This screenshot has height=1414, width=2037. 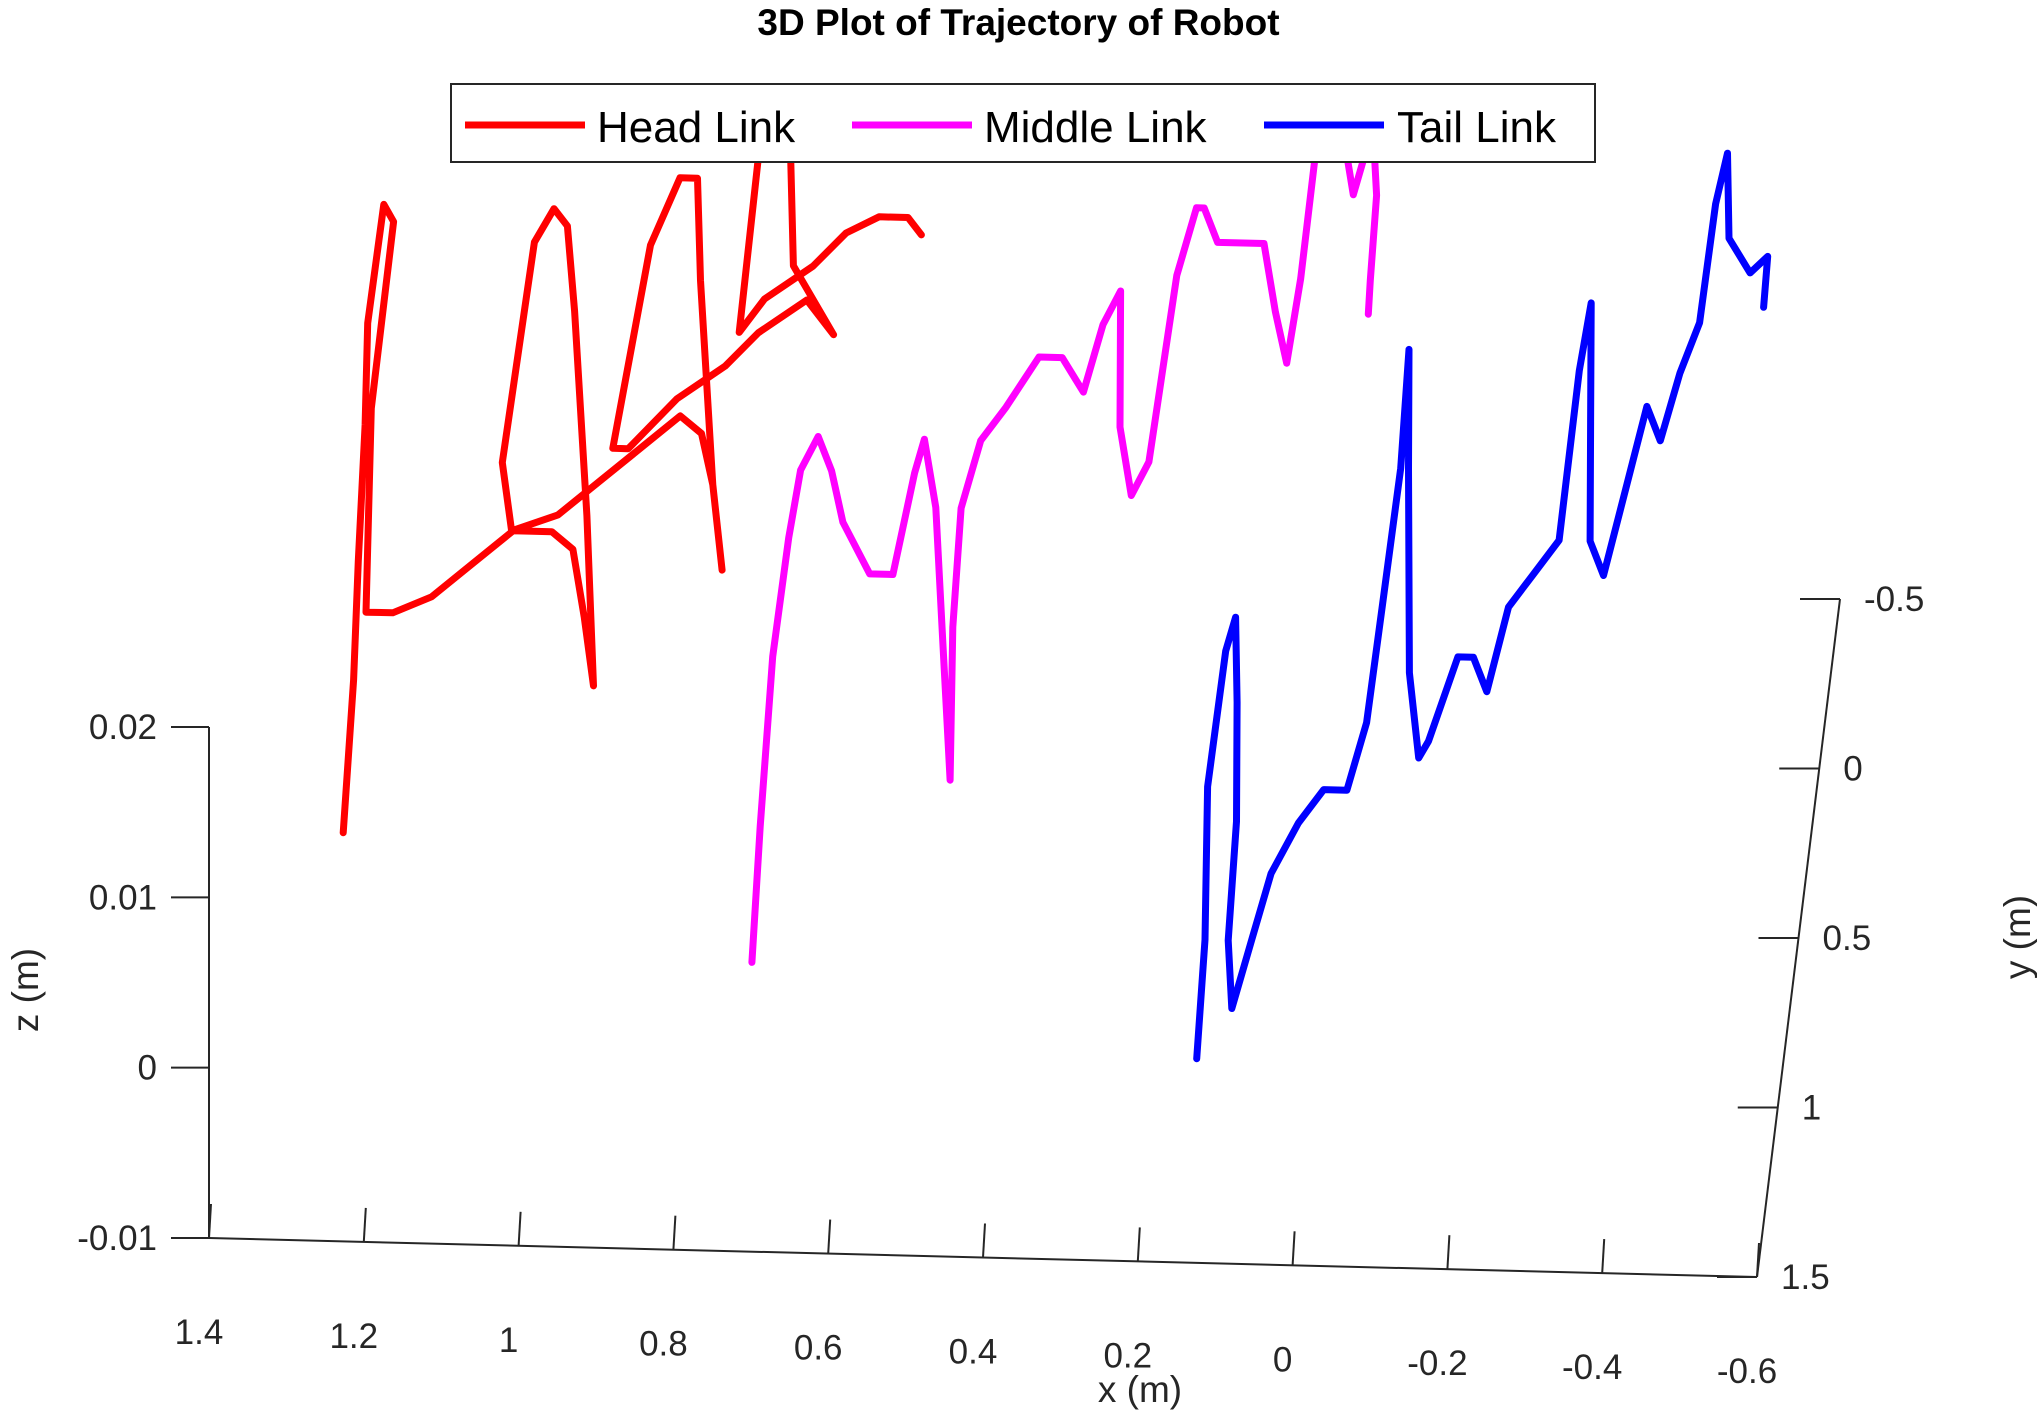 I want to click on z-tick-label: 0.02, so click(x=123, y=727).